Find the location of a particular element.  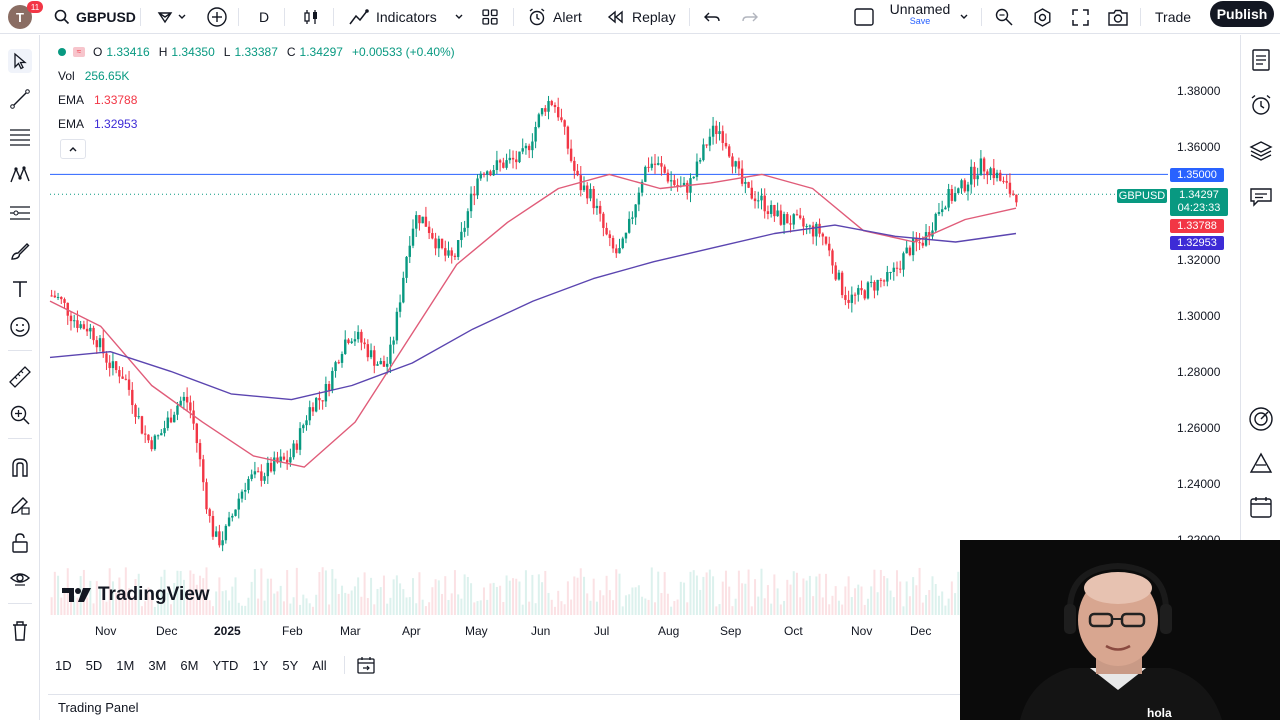

low-label: L is located at coordinates (227, 52).